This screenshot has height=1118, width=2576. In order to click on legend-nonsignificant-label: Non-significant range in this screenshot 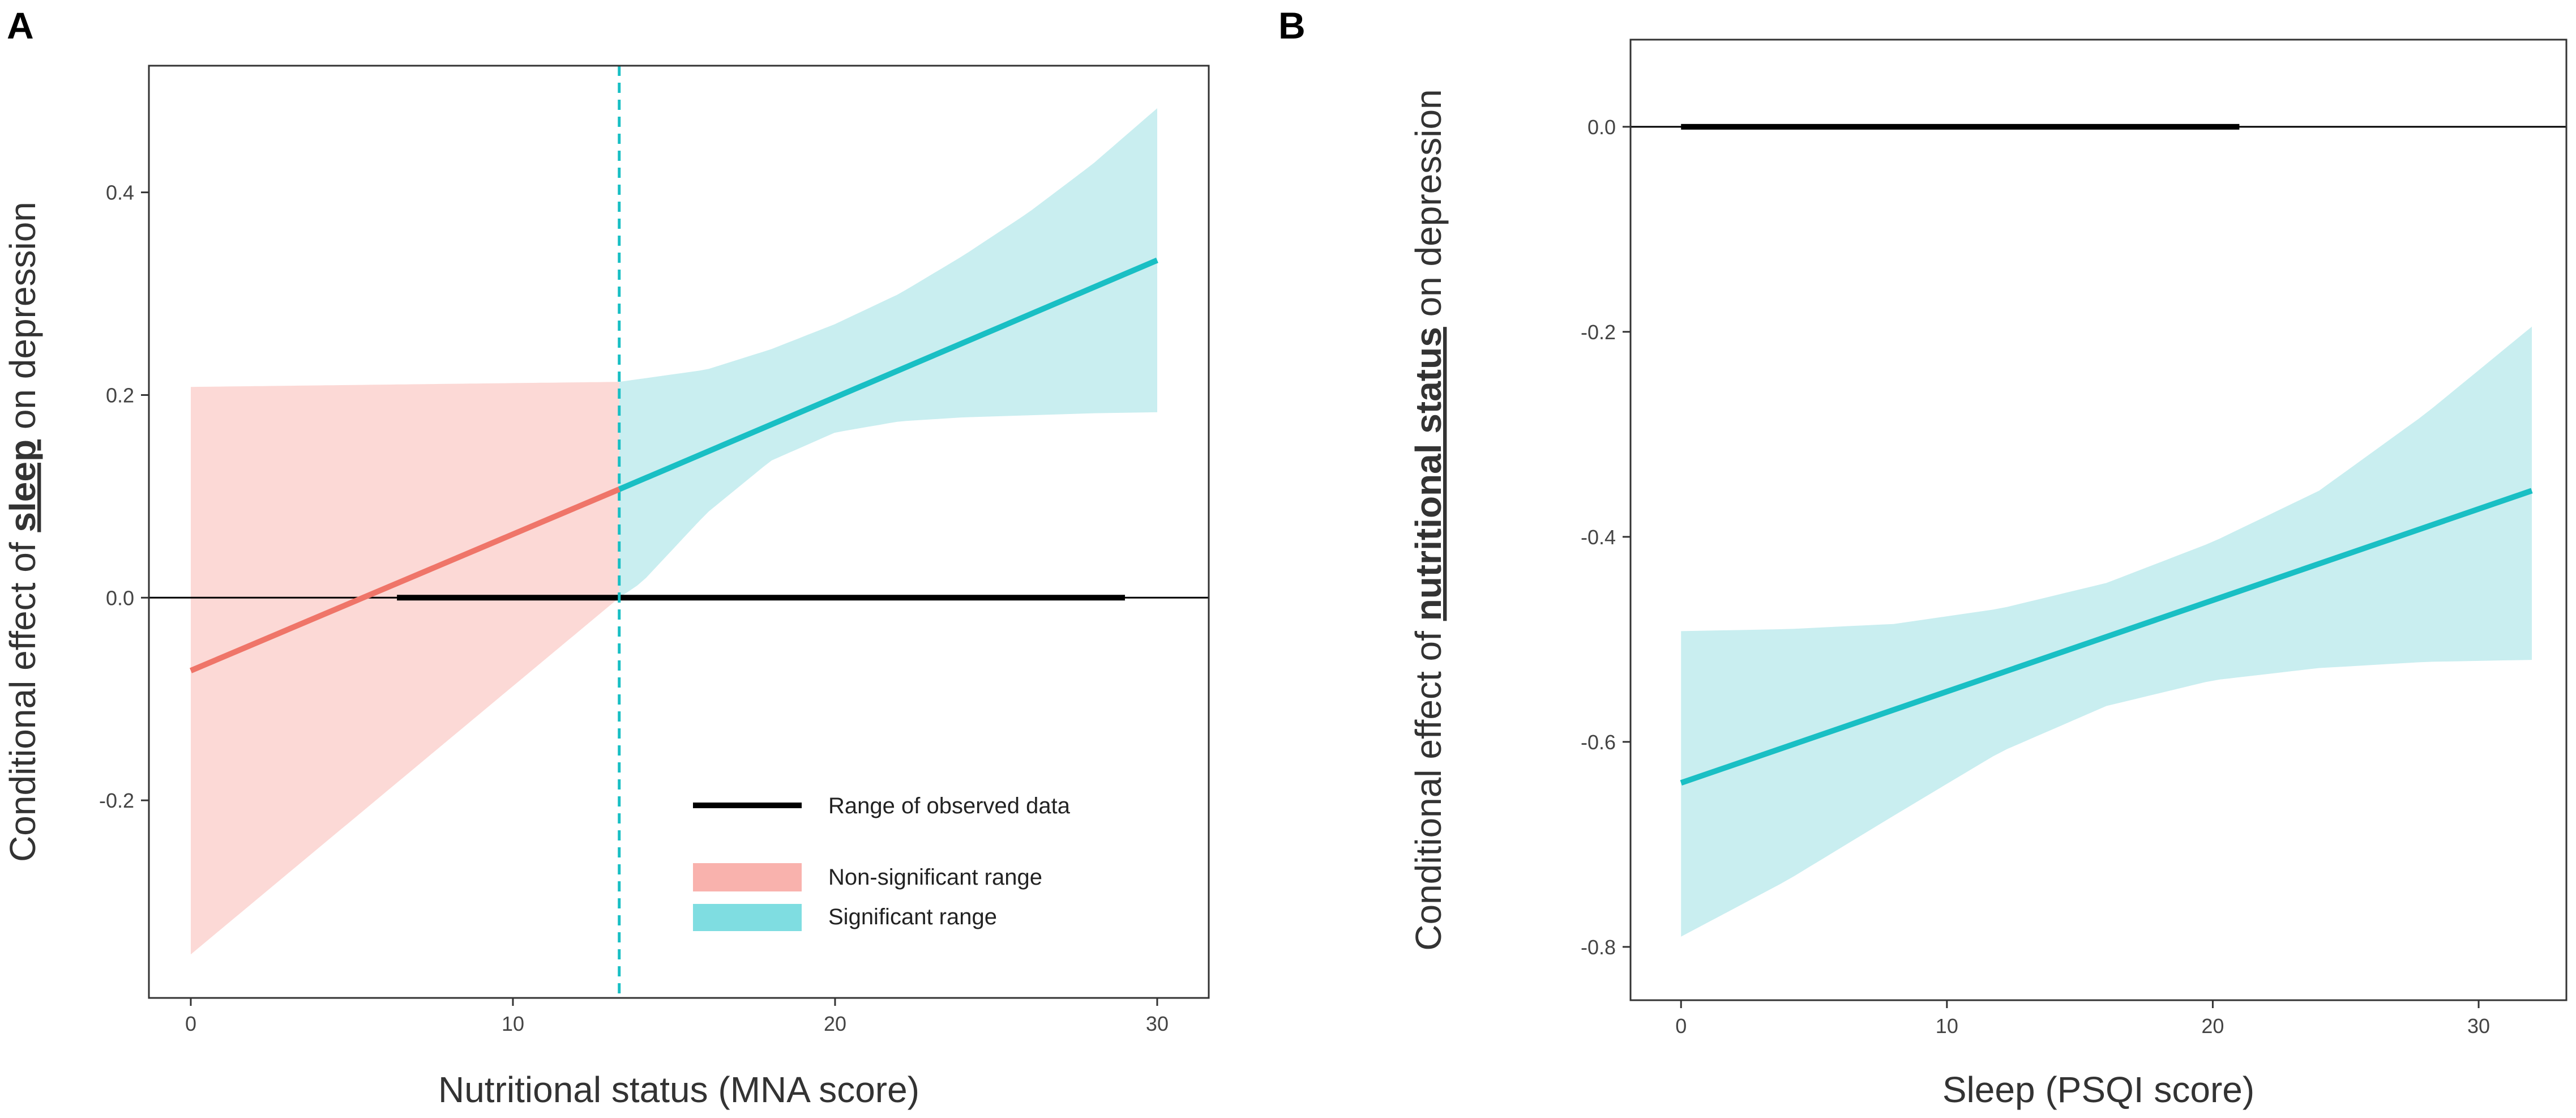, I will do `click(935, 877)`.